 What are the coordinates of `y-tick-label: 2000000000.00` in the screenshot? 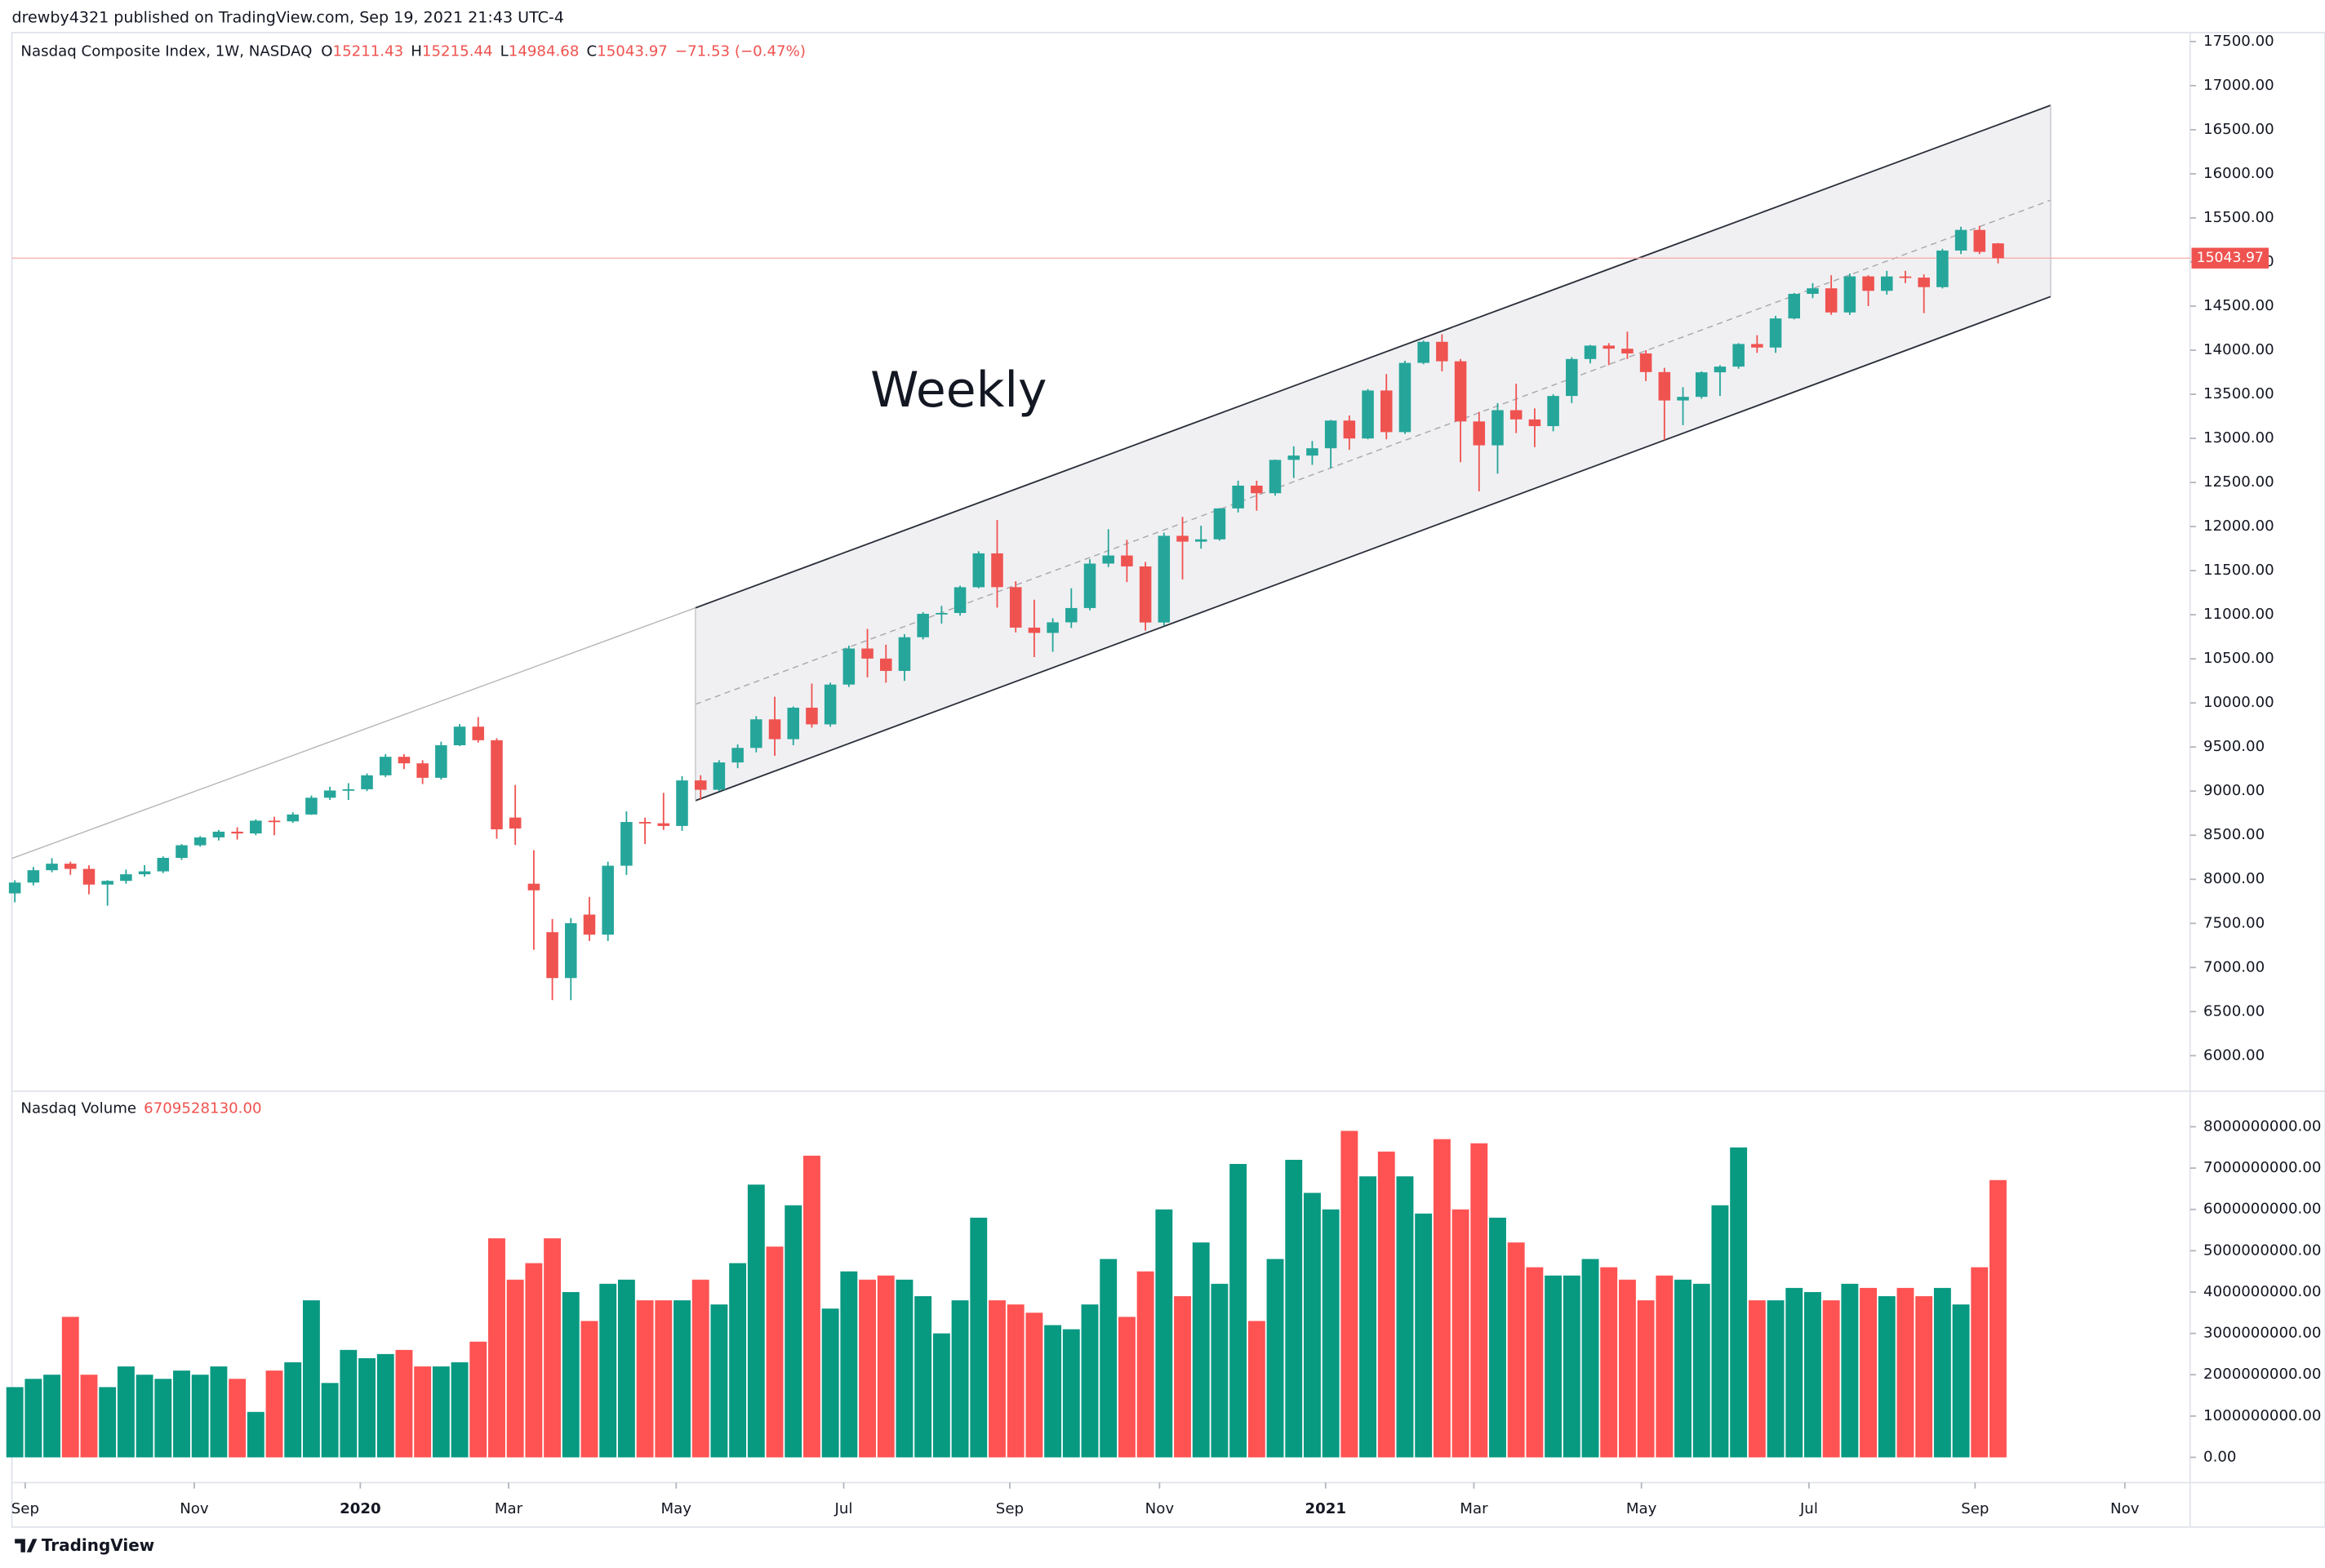 It's located at (2262, 1374).